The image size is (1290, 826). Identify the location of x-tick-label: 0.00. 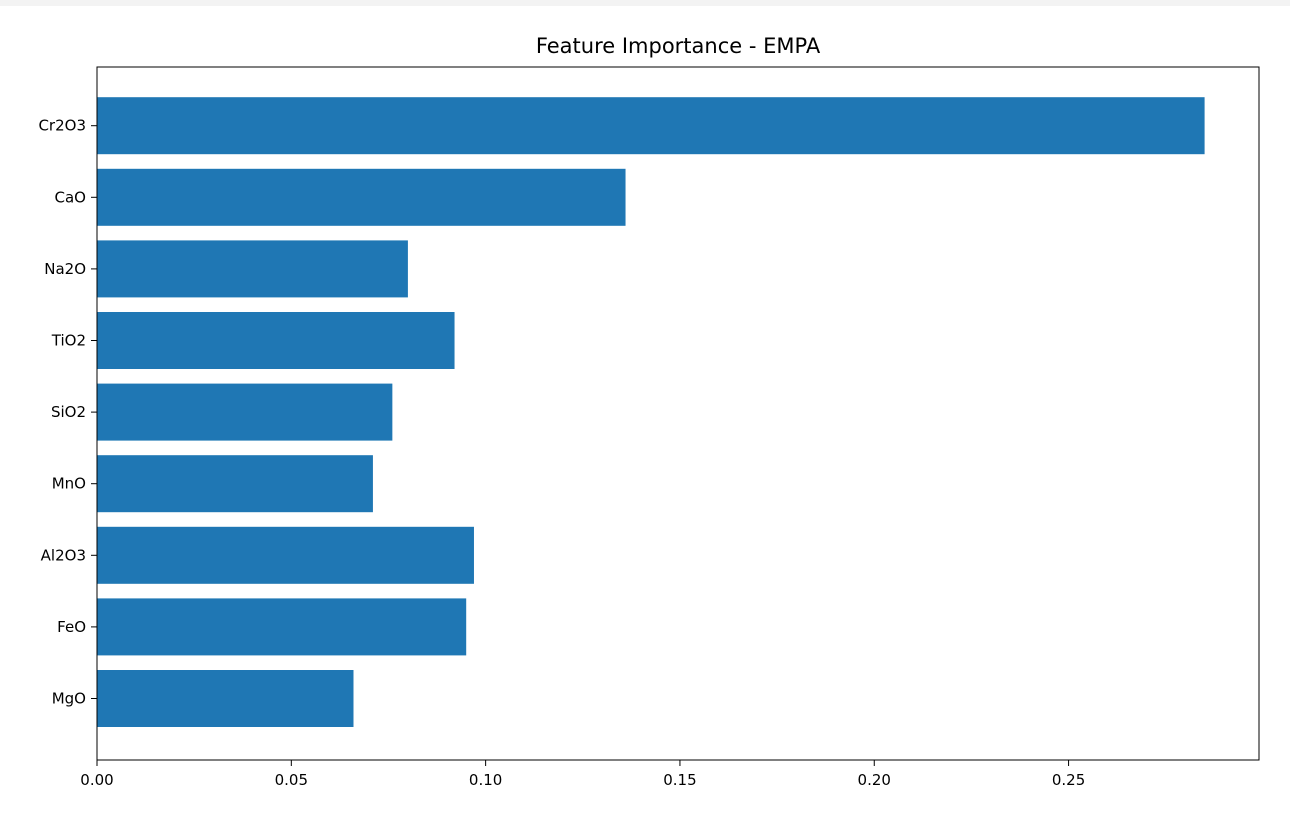
(96, 780).